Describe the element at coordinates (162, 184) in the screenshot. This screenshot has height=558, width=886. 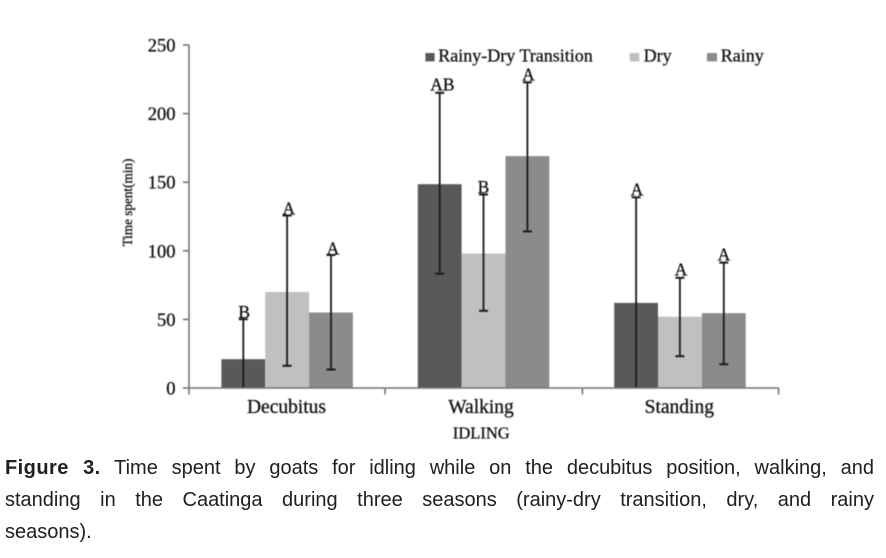
I see `svg-text: 150` at that location.